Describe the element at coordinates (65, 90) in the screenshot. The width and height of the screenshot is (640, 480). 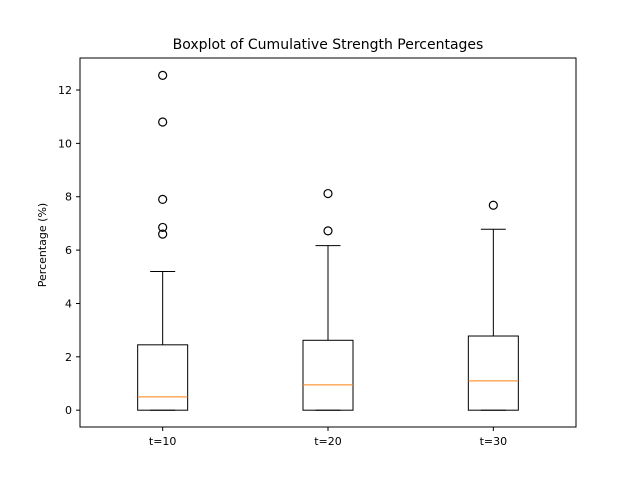
I see `y-tick-label: 12` at that location.